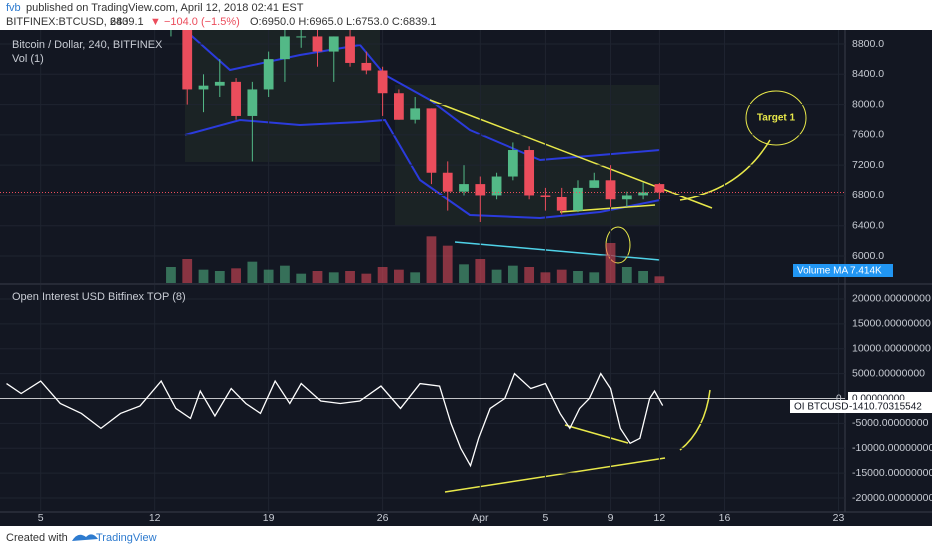 This screenshot has height=550, width=932. Describe the element at coordinates (888, 373) in the screenshot. I see `y-tick-label: 5000.00000000` at that location.